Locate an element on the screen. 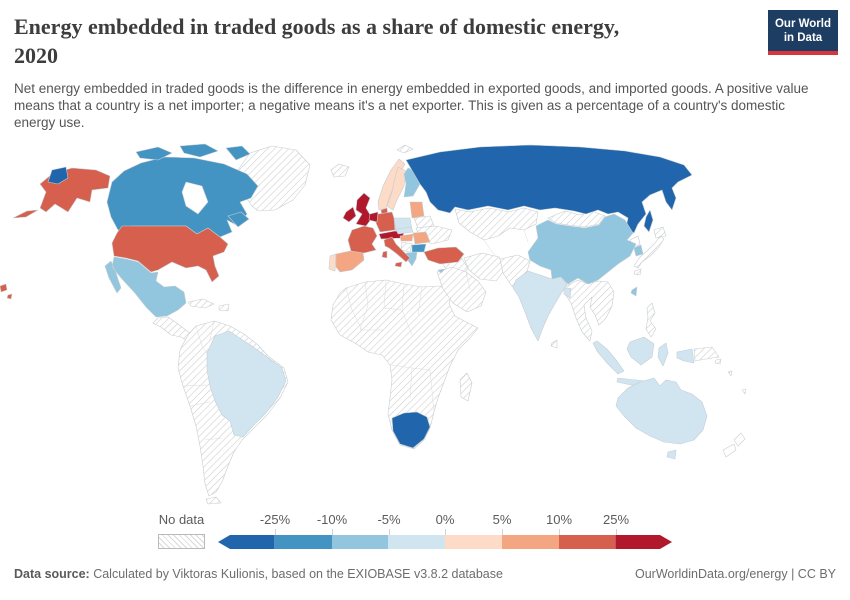  no-data-swatch is located at coordinates (181, 541).